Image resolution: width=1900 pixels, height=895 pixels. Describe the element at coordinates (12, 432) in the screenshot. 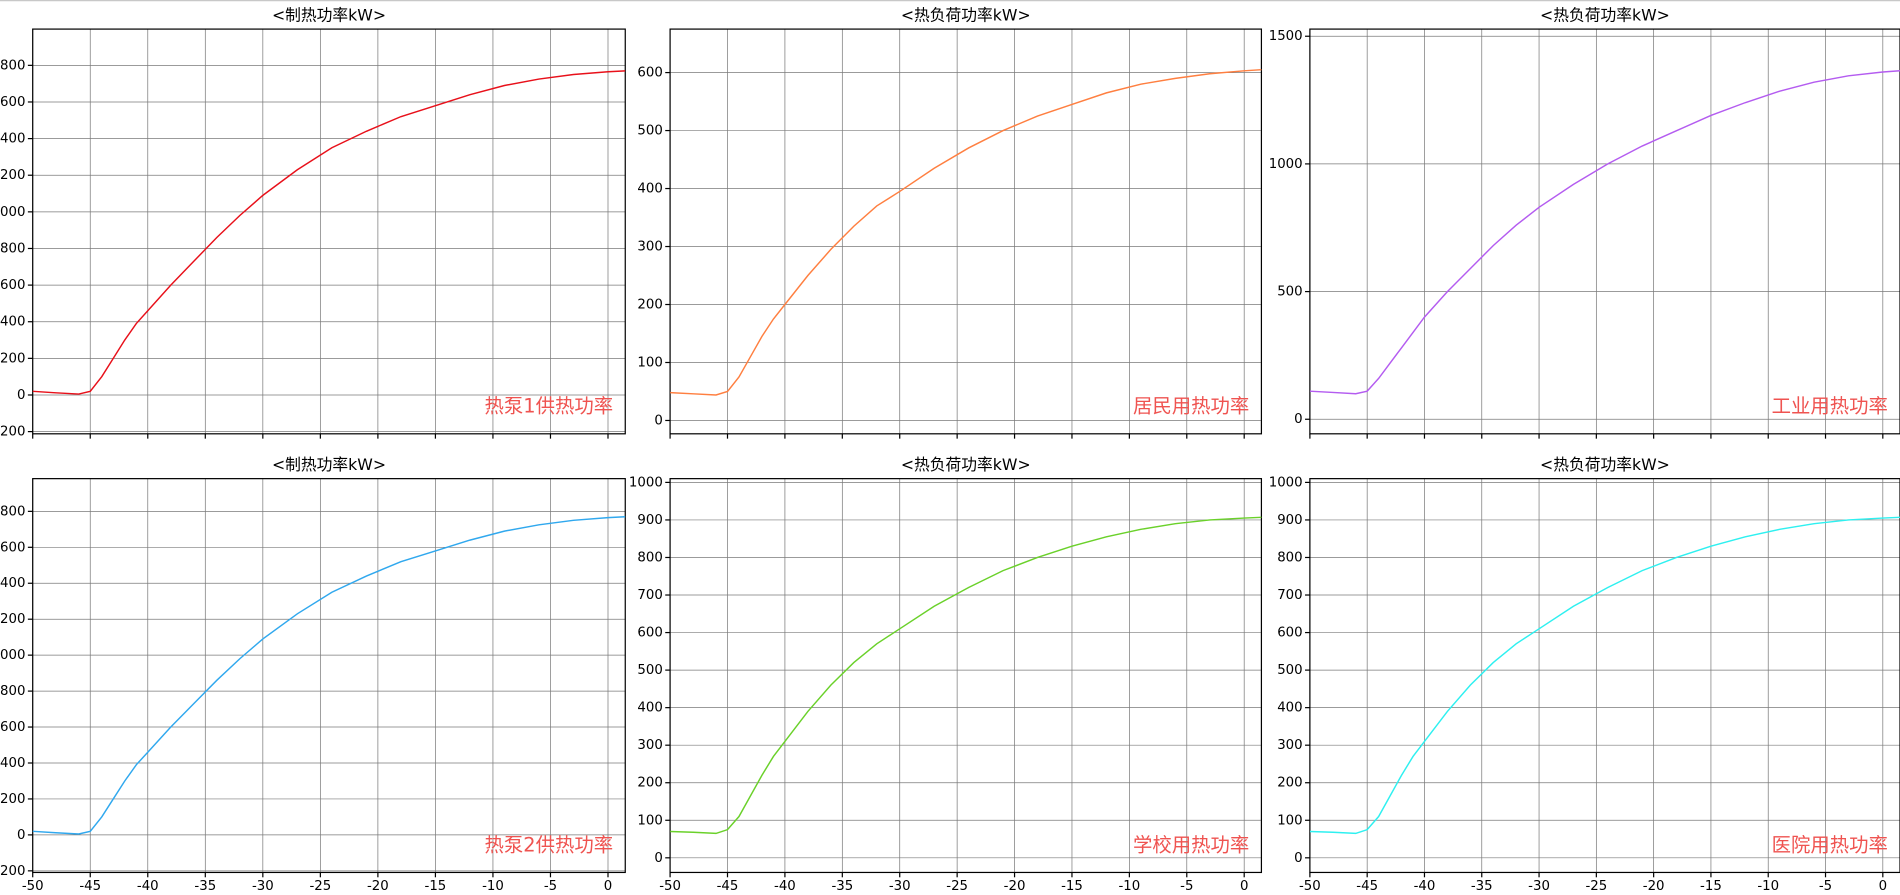

I see `y-tick-label: -200` at that location.